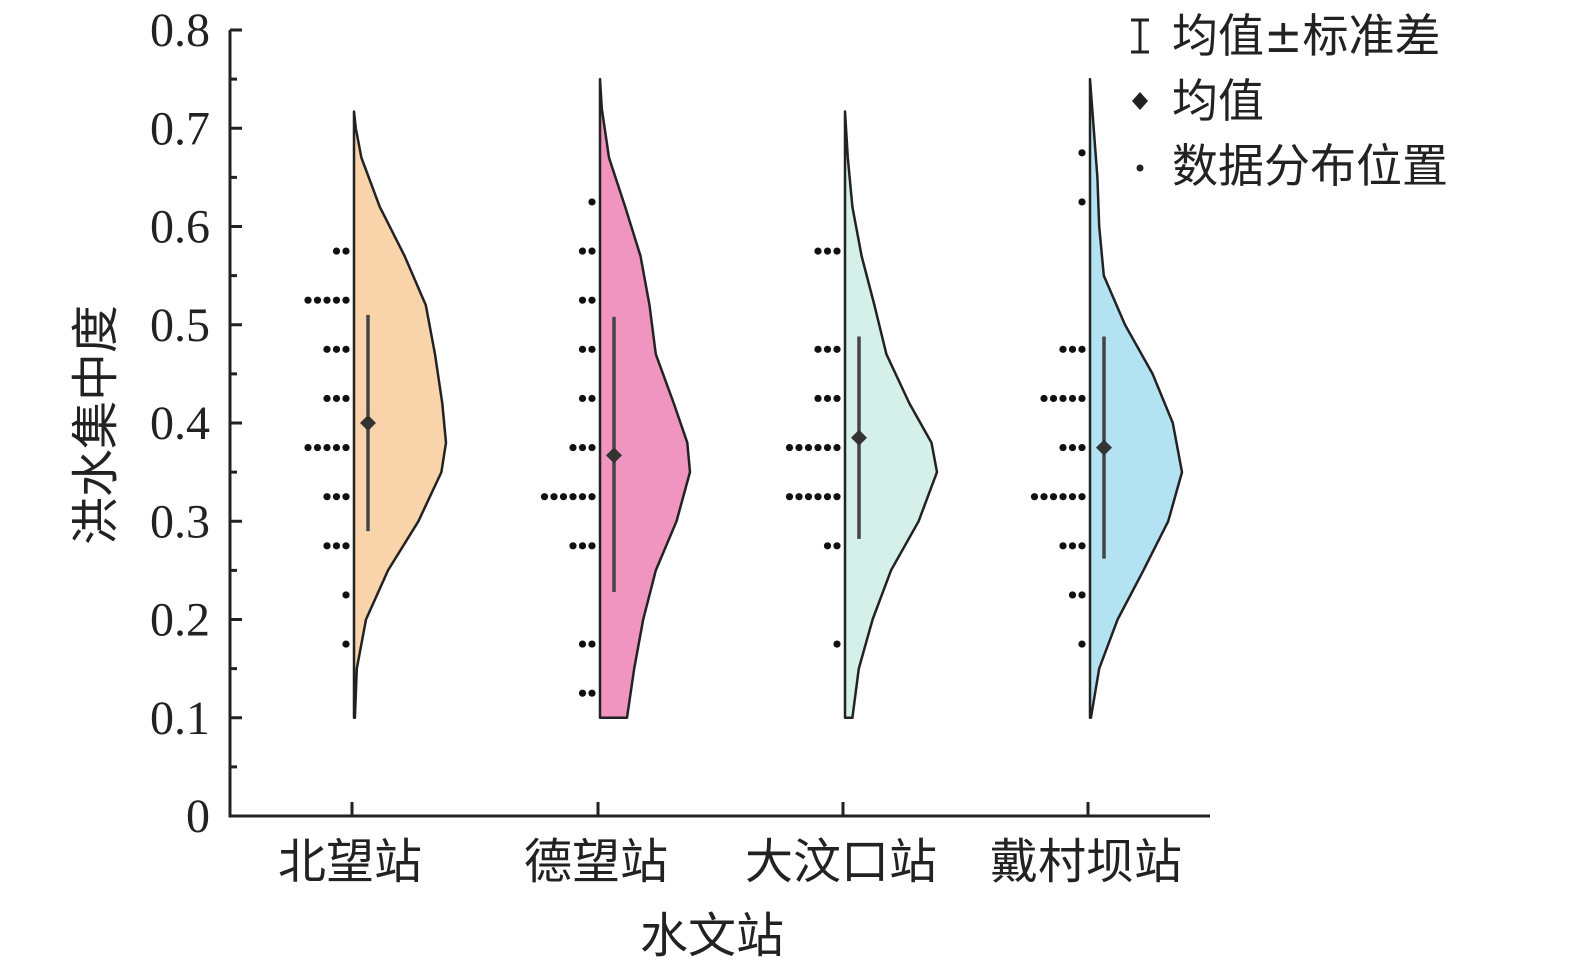 This screenshot has width=1575, height=972. Describe the element at coordinates (1140, 168) in the screenshot. I see `legend-dot-icon` at that location.